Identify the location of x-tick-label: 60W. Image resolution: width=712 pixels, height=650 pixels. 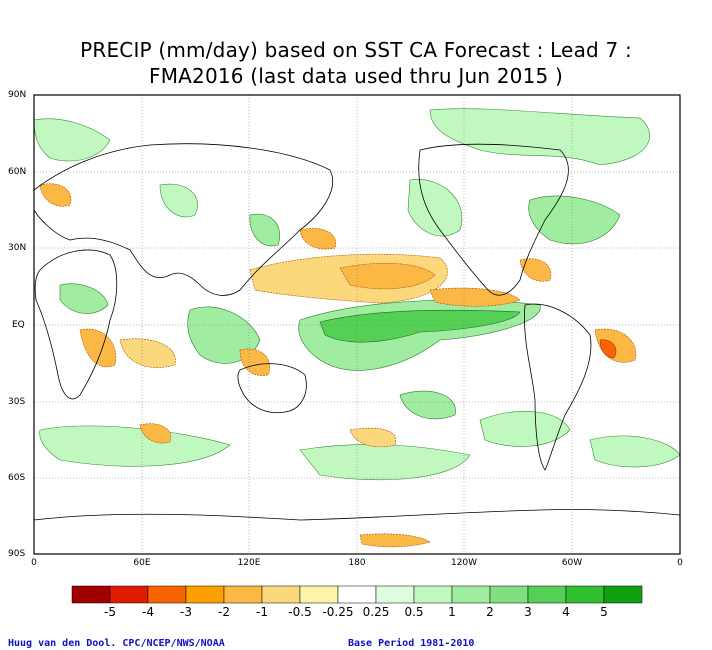
(572, 563).